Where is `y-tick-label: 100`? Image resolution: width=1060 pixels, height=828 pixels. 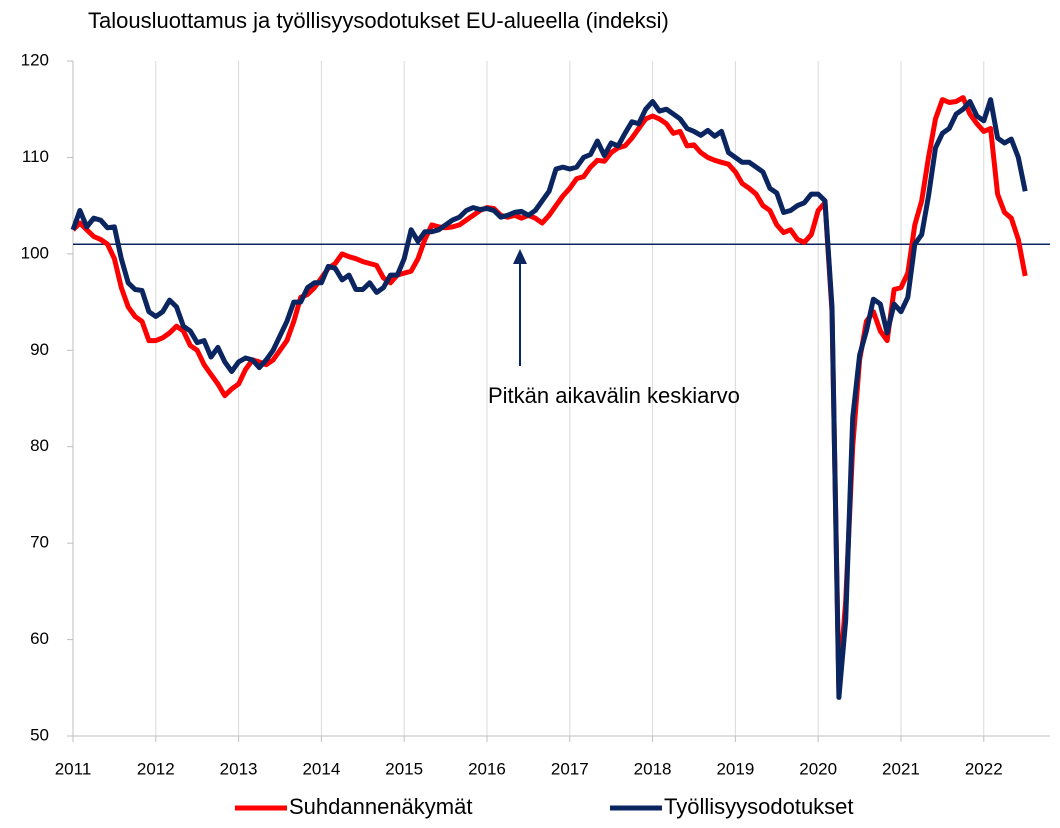
y-tick-label: 100 is located at coordinates (35, 252).